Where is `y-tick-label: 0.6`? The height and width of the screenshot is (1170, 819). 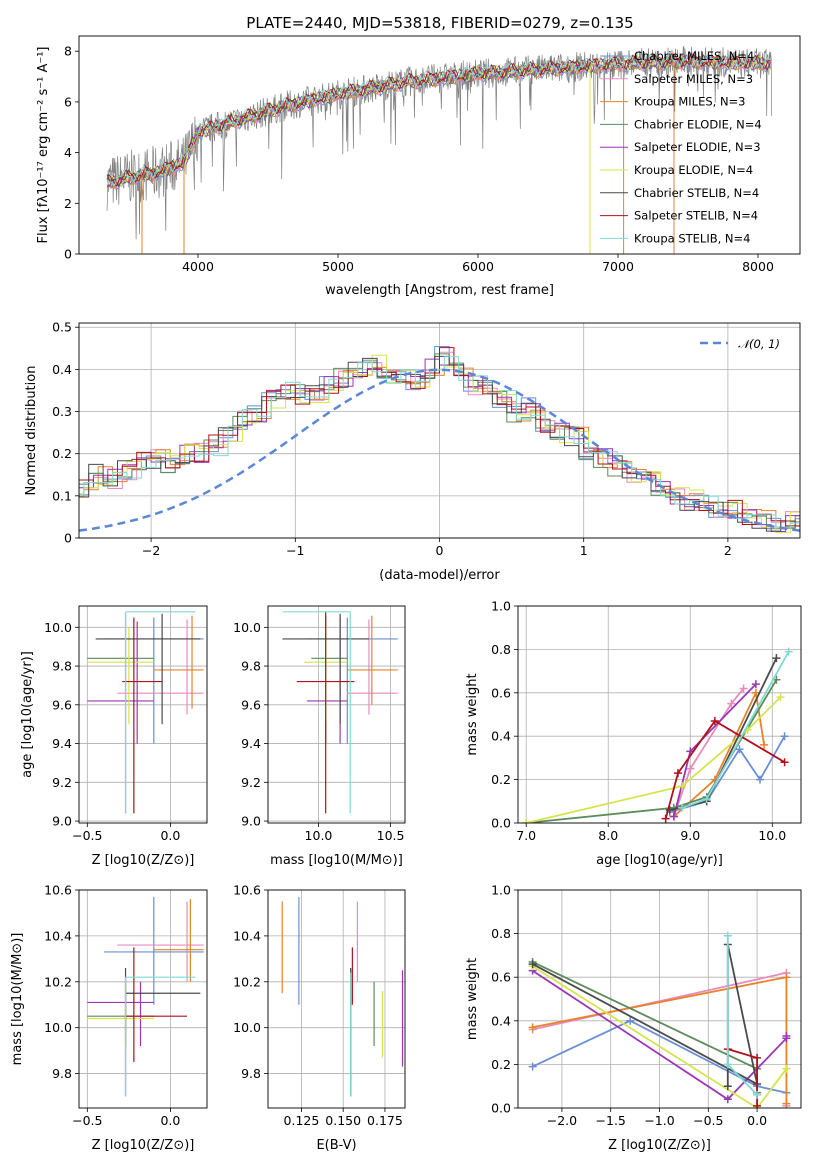 y-tick-label: 0.6 is located at coordinates (501, 977).